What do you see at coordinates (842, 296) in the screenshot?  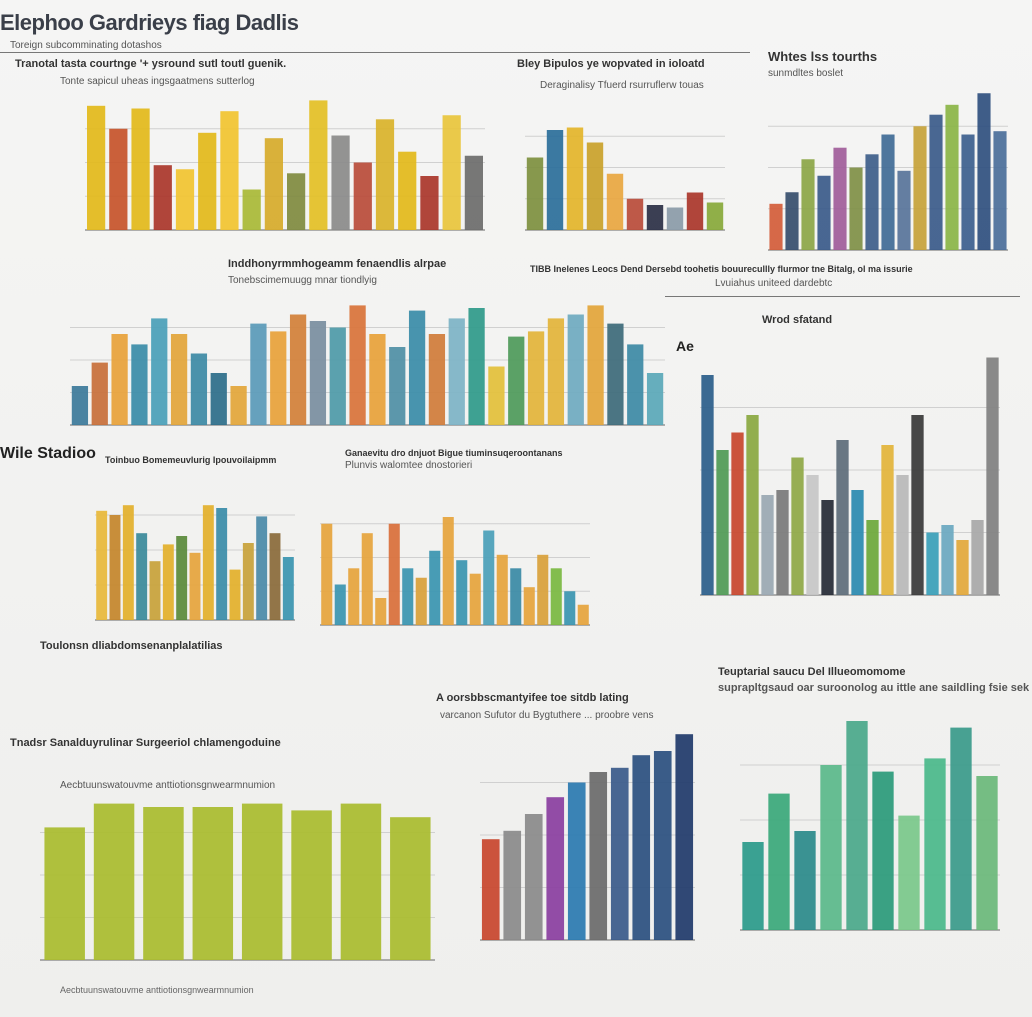 I see `panel-5-rule` at bounding box center [842, 296].